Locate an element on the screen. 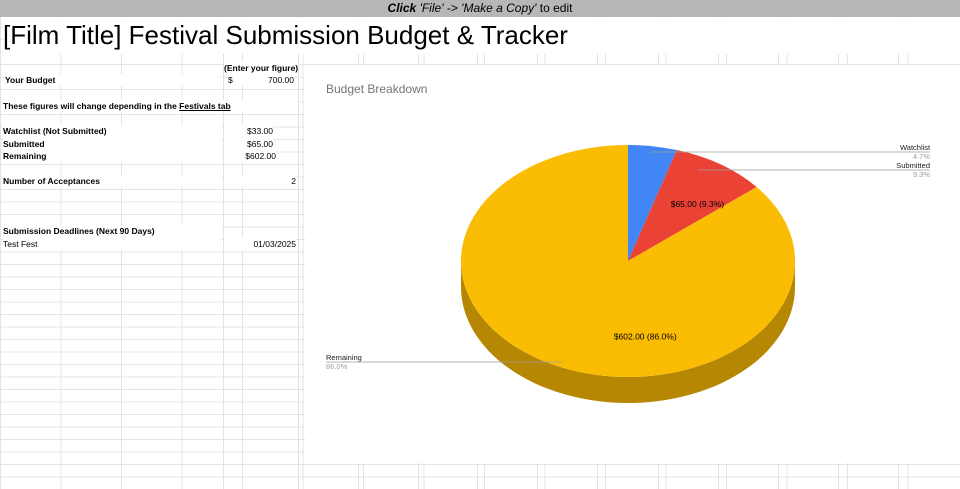 The width and height of the screenshot is (960, 489). deadlines-label: Submission Deadlines (Next 90 Days) is located at coordinates (112, 231).